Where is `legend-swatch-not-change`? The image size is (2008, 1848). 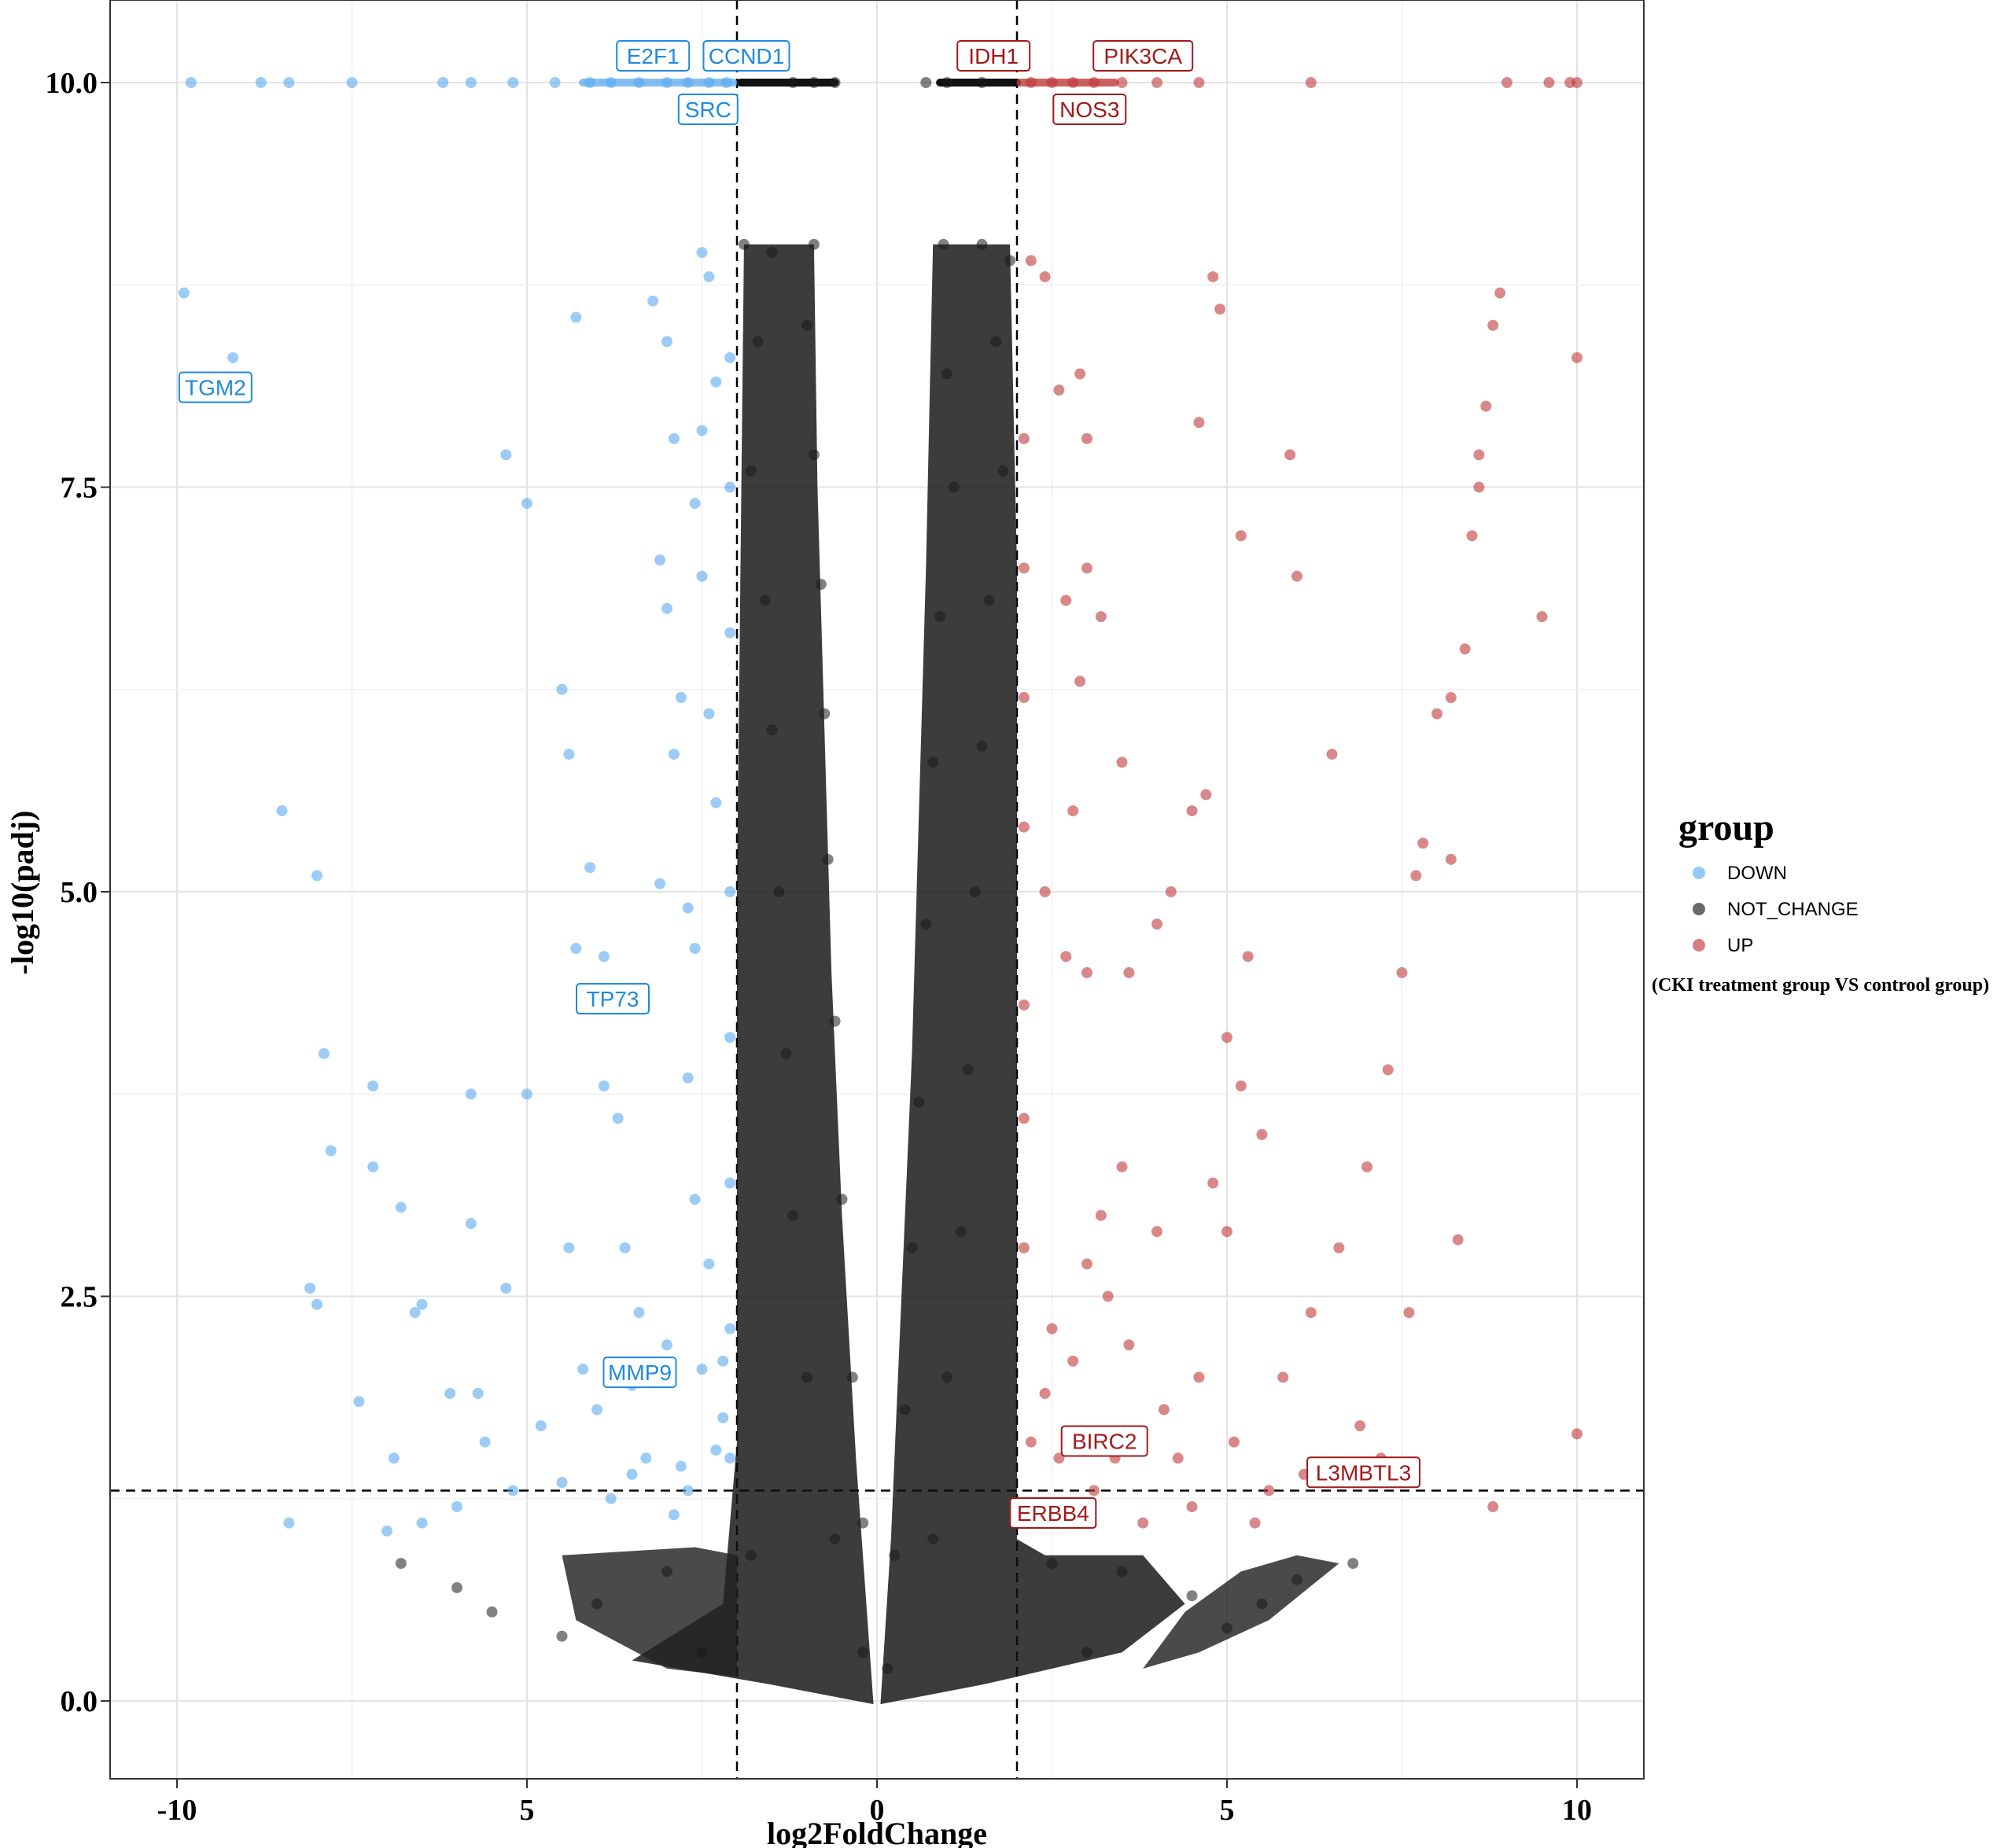
legend-swatch-not-change is located at coordinates (1699, 909).